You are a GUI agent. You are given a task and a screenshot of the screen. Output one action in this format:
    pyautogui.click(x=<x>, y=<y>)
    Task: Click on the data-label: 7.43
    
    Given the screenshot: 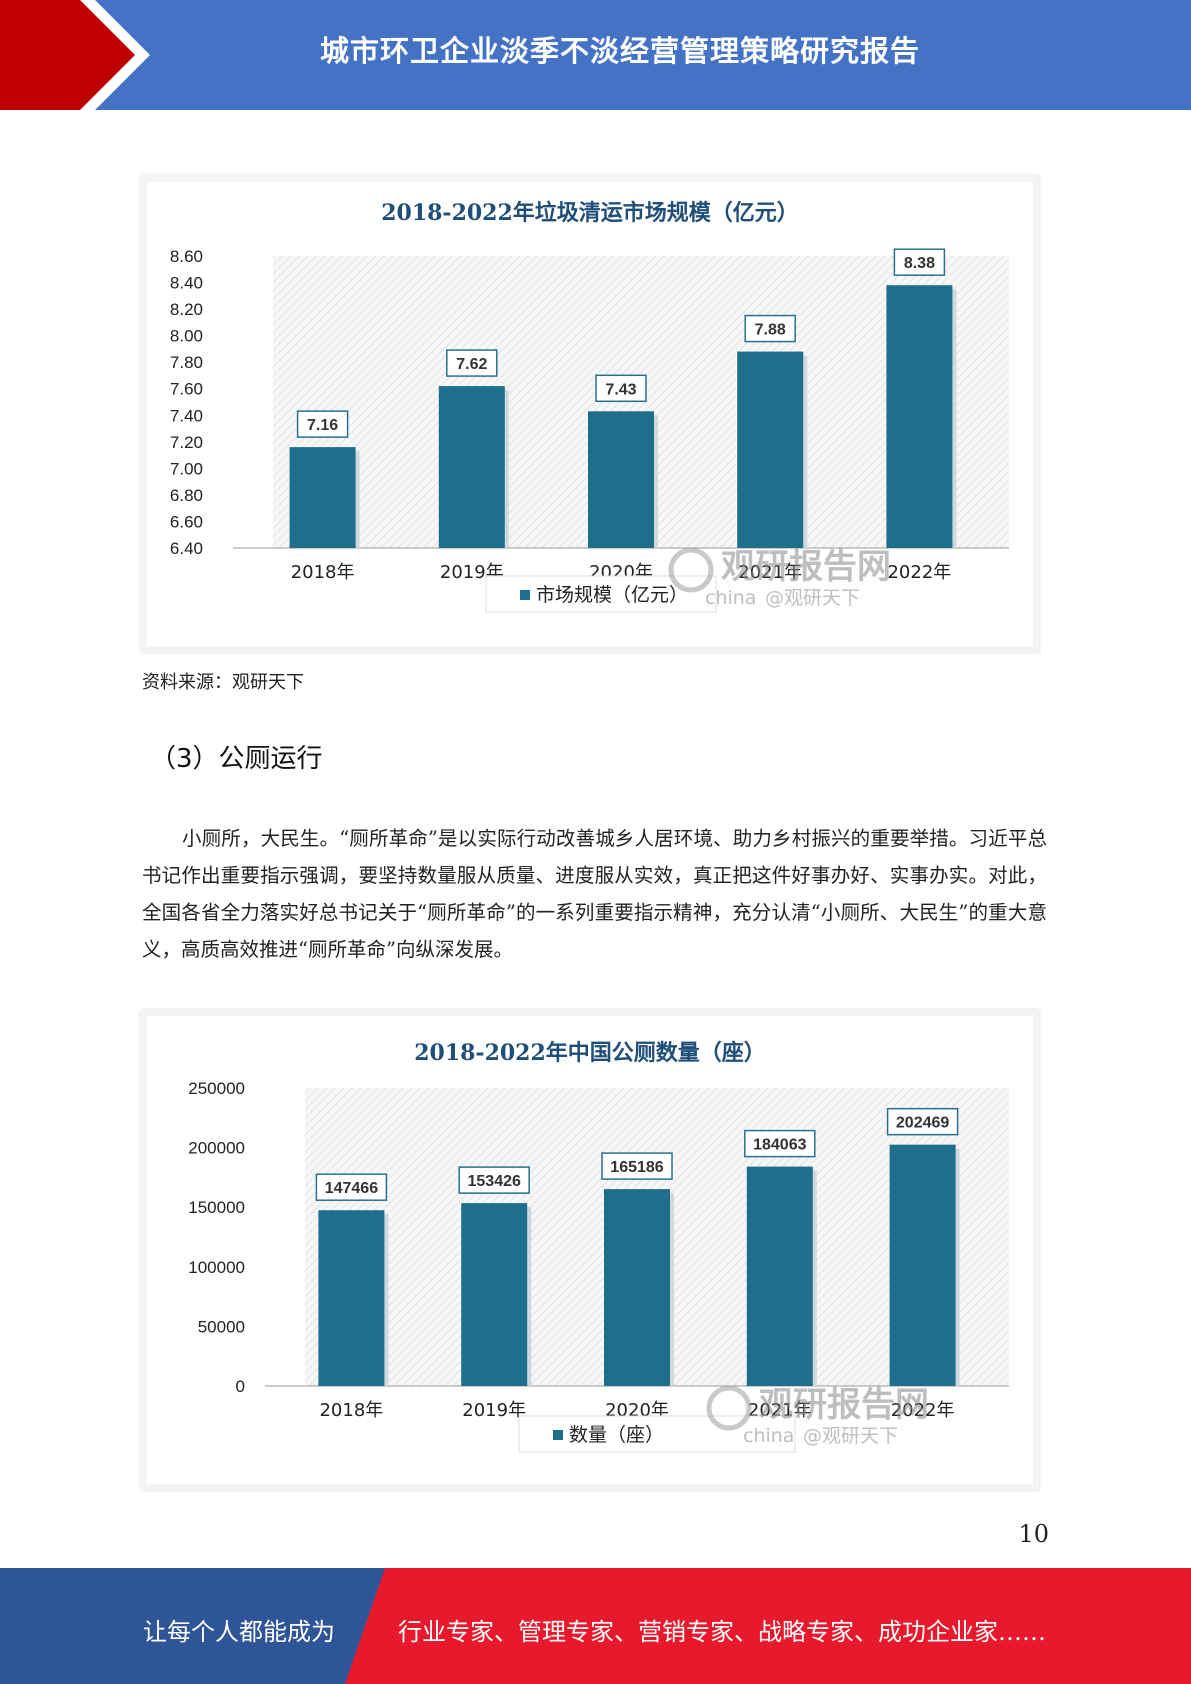 What is the action you would take?
    pyautogui.click(x=620, y=389)
    